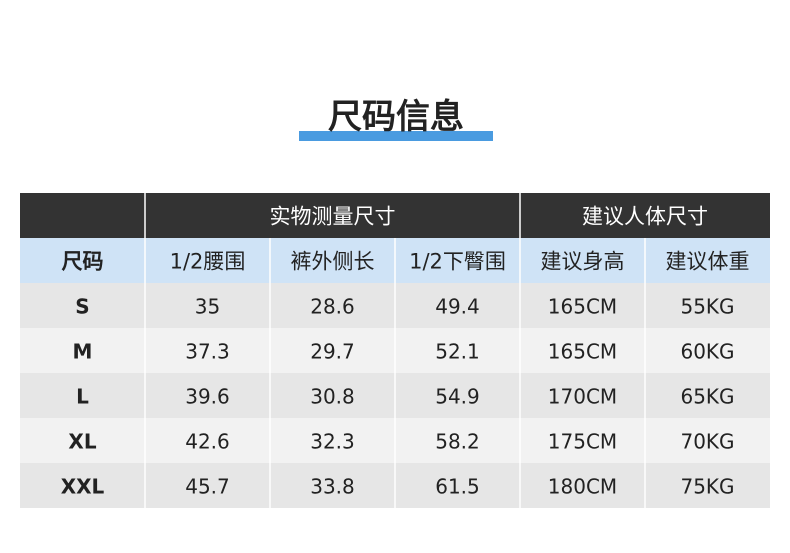 The image size is (790, 553). What do you see at coordinates (583, 262) in the screenshot?
I see `column-header: 建议身高` at bounding box center [583, 262].